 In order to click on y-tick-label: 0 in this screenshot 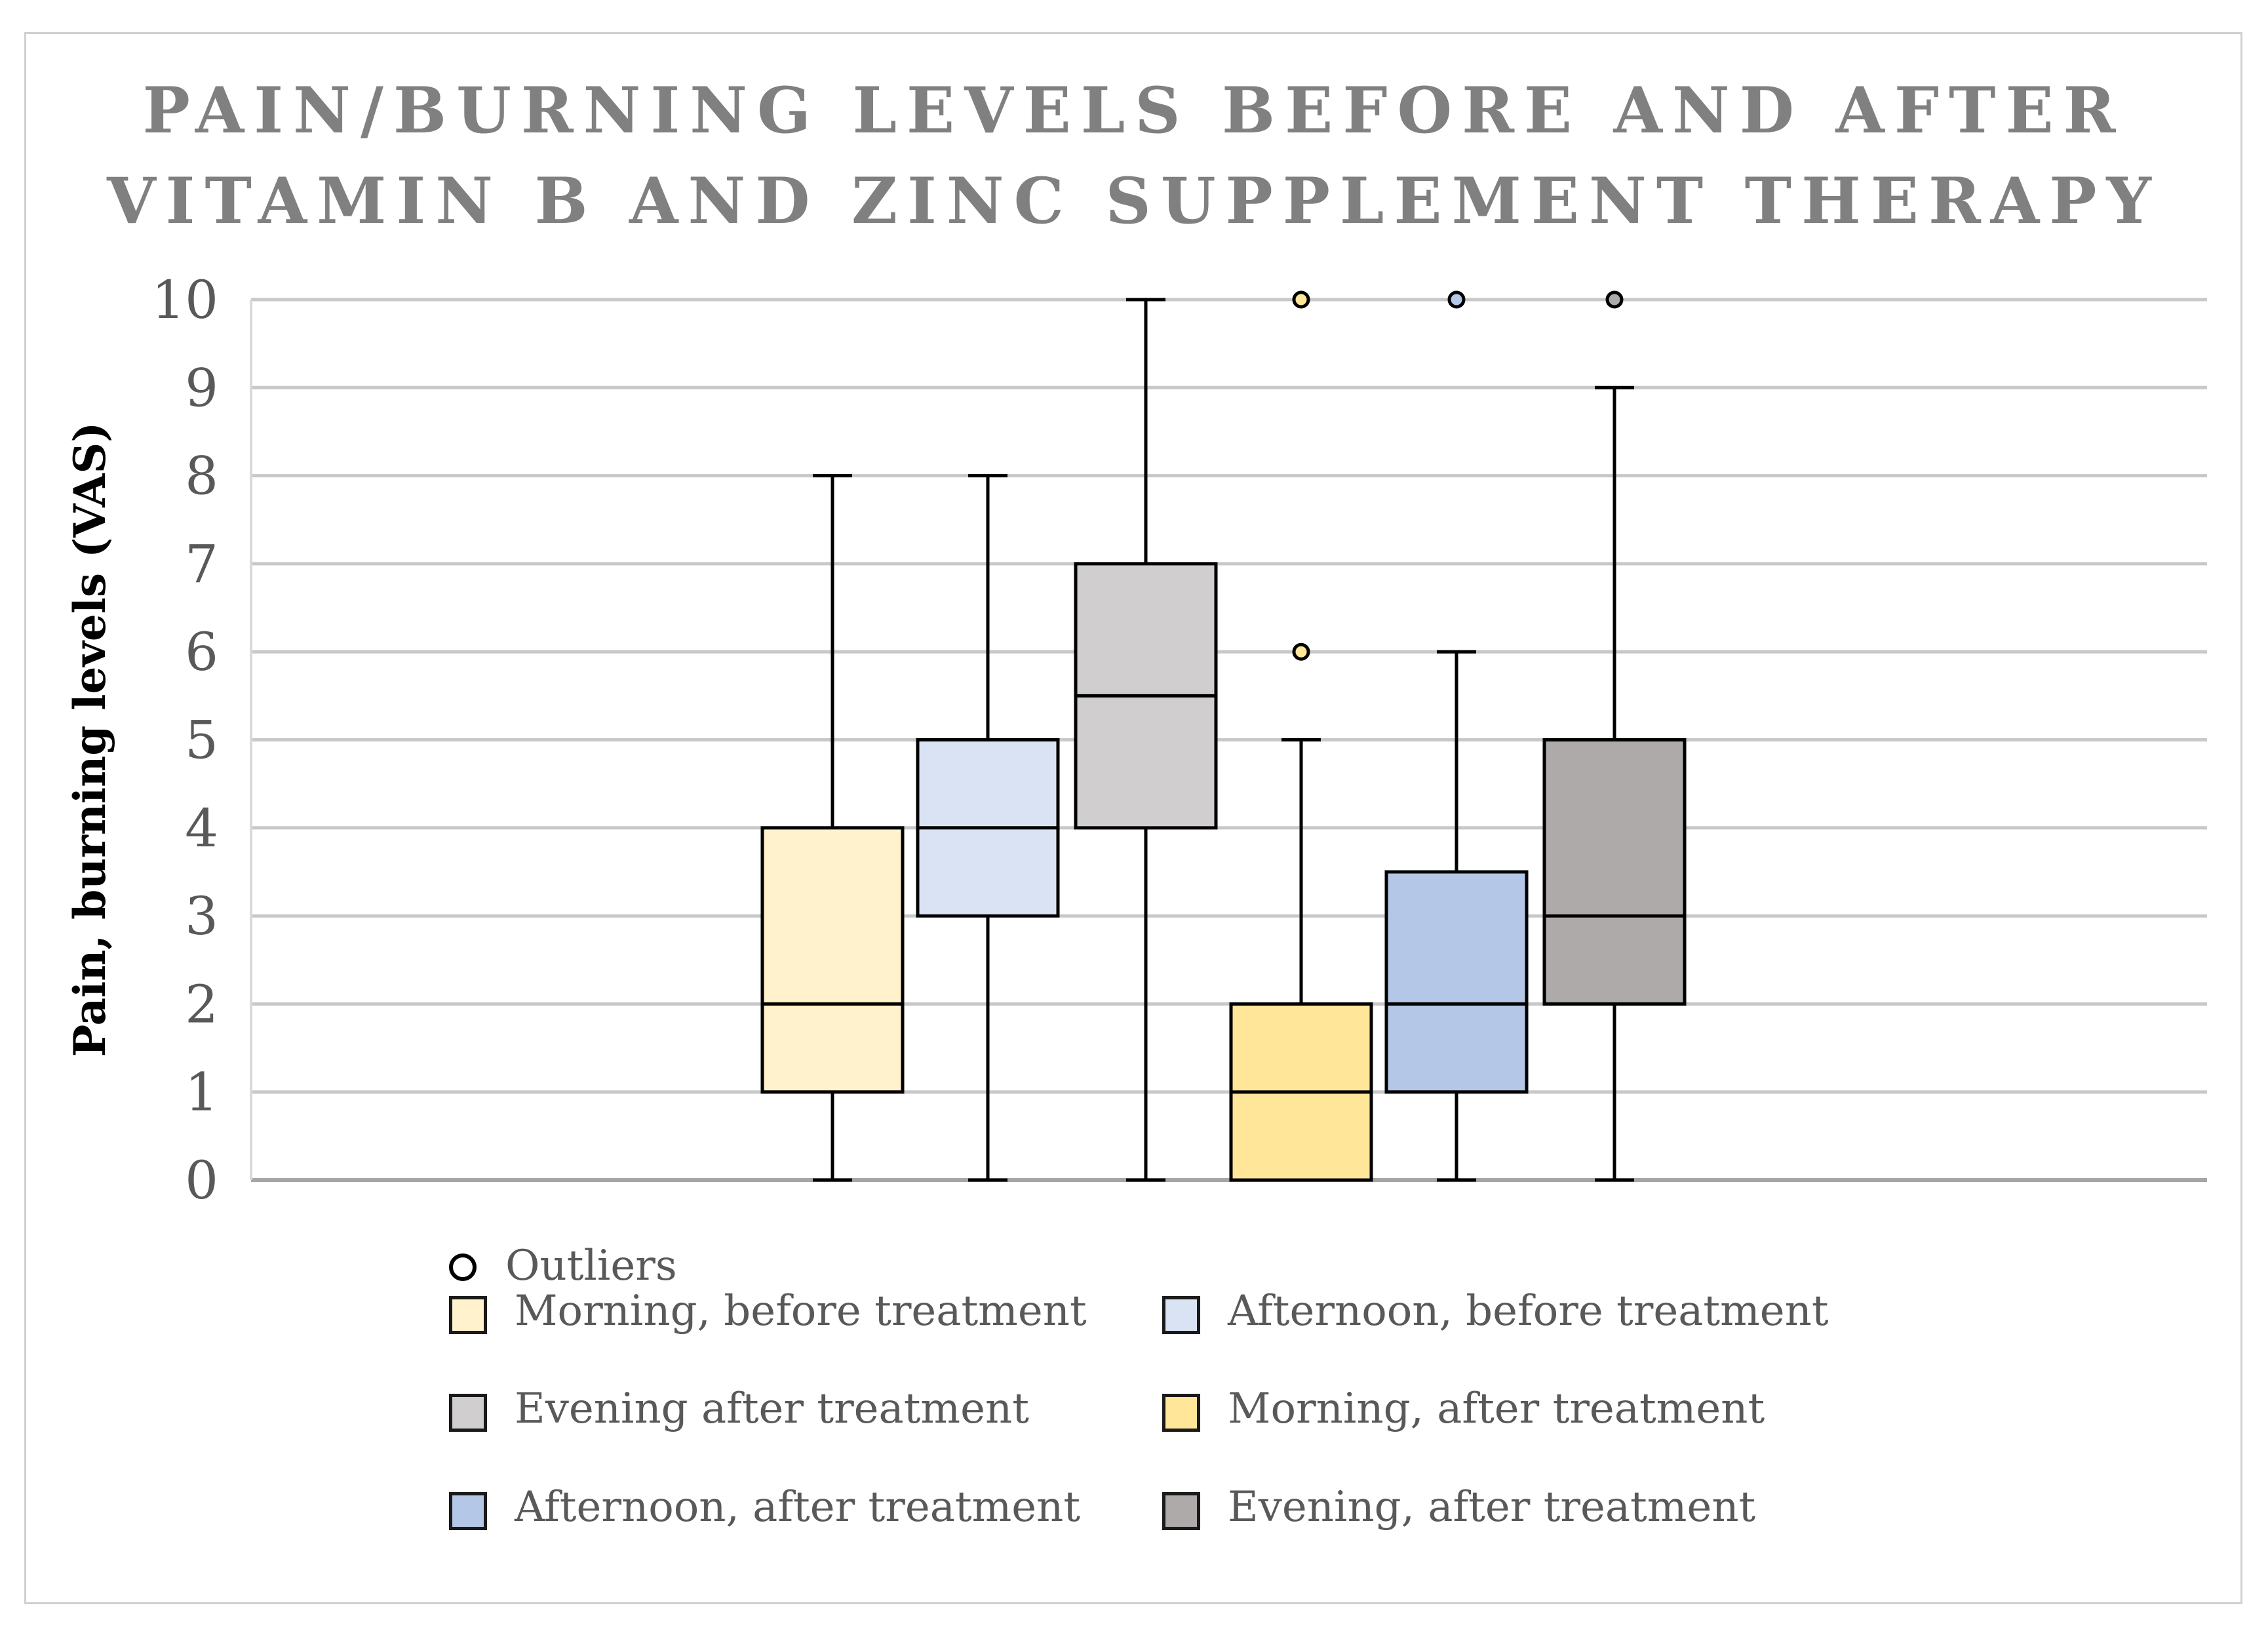, I will do `click(201, 1180)`.